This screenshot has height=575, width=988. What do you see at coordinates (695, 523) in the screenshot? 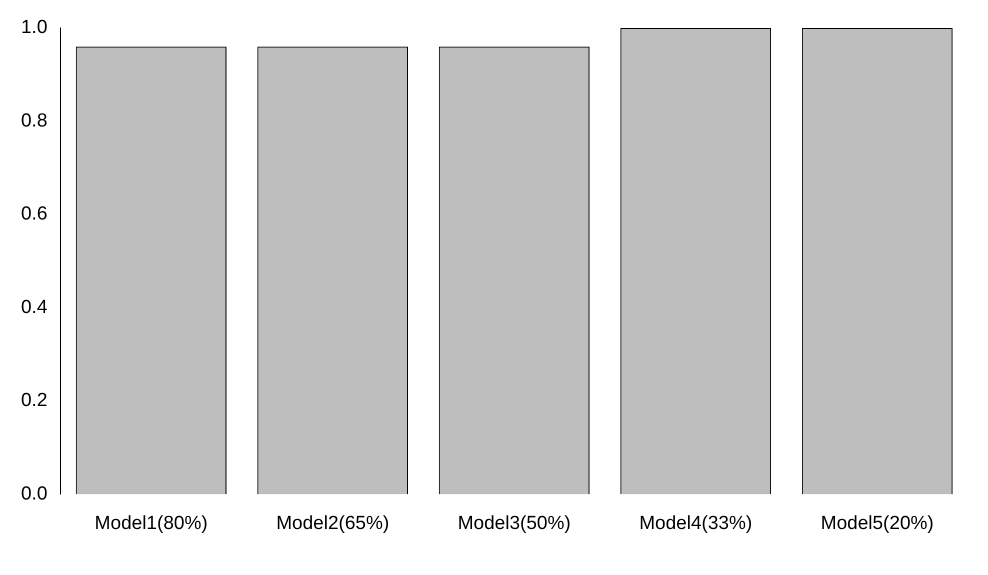
I see `x-tick-label: Model4(33%)` at bounding box center [695, 523].